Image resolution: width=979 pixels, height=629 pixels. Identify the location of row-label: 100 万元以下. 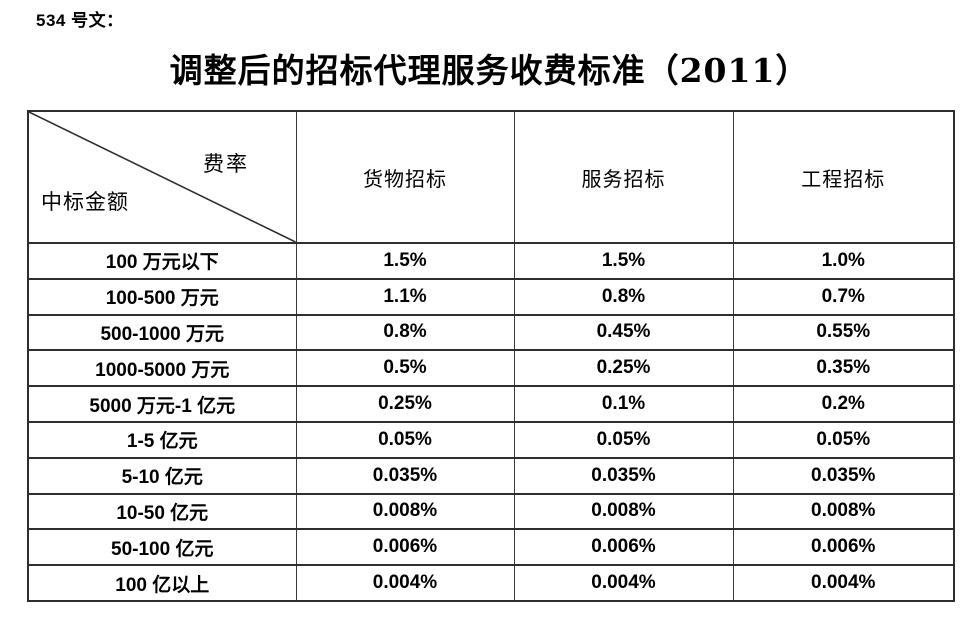
(162, 261).